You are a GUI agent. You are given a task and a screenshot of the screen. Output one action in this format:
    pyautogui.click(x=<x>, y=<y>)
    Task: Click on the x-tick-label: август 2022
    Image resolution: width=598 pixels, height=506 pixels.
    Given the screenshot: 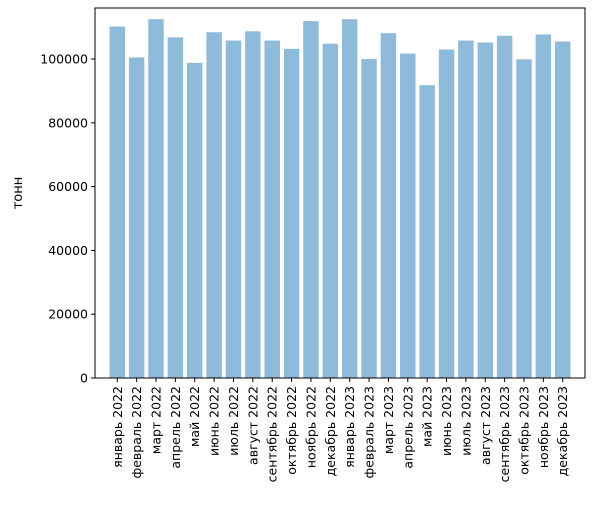 What is the action you would take?
    pyautogui.click(x=252, y=425)
    